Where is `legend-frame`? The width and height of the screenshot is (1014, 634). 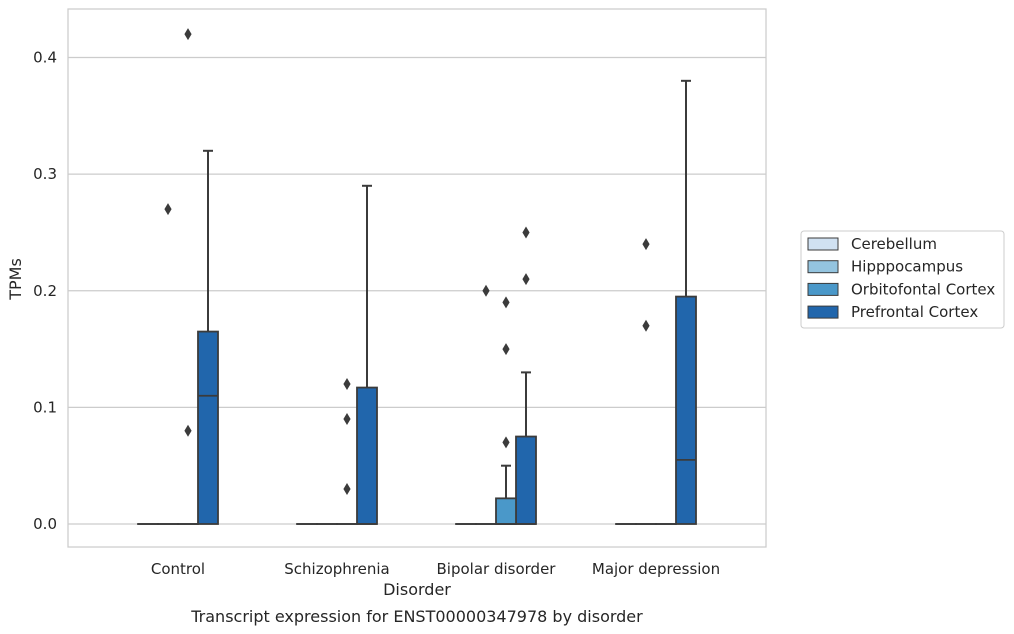
legend-frame is located at coordinates (902, 279).